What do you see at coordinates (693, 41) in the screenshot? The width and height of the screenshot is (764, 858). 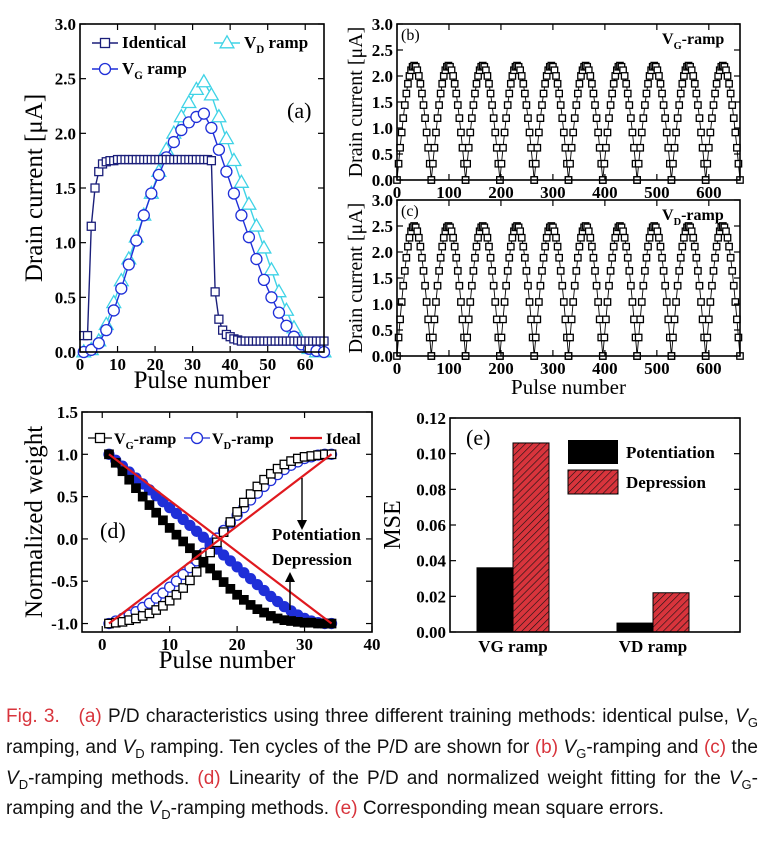 I see `pb-label: VG-ramp` at bounding box center [693, 41].